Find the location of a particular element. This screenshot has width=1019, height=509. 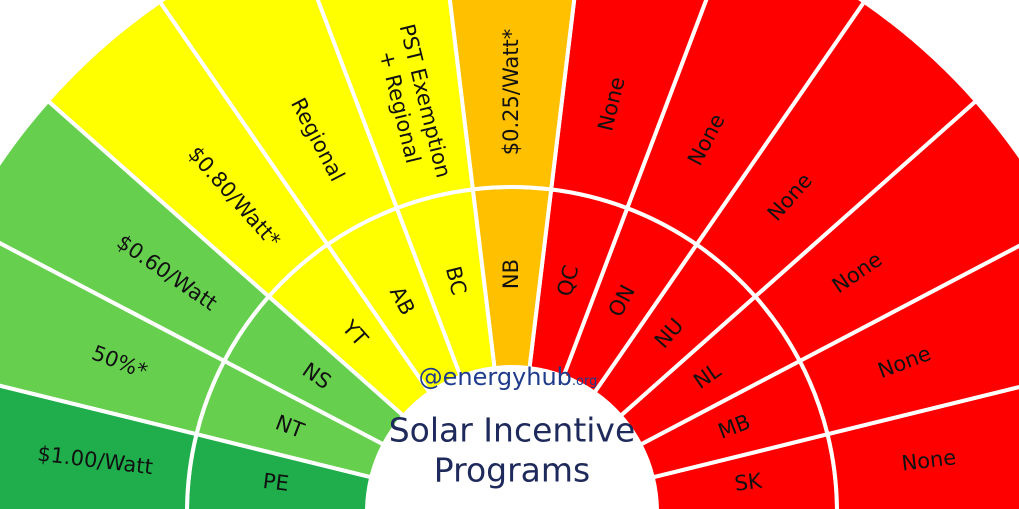

province-label: SK is located at coordinates (748, 482).